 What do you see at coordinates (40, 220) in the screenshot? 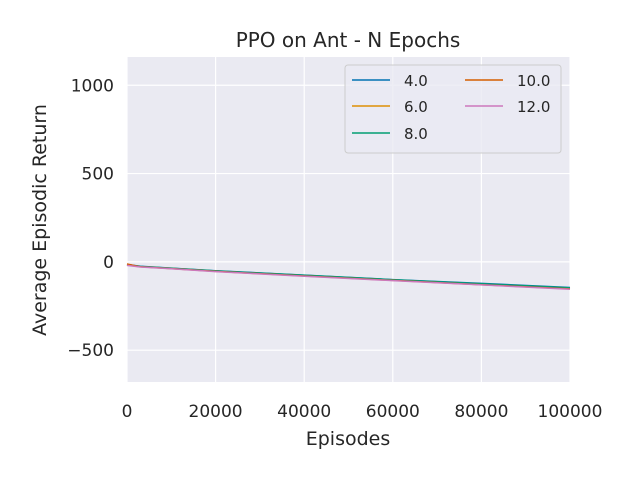
I see `y-axis-label: Average Episodic Return` at bounding box center [40, 220].